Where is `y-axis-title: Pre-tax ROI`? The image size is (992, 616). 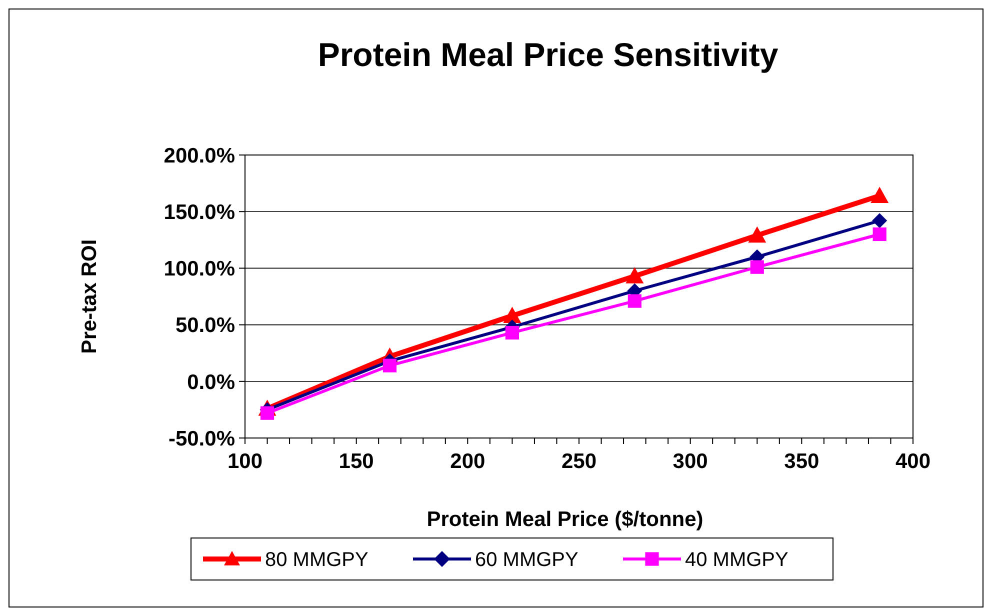
y-axis-title: Pre-tax ROI is located at coordinates (89, 296).